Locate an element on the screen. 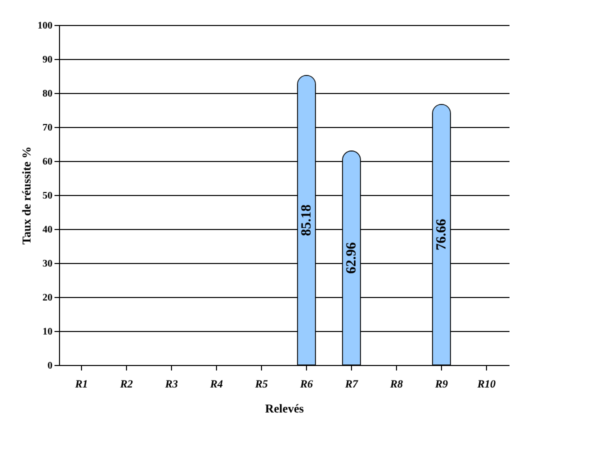 Image resolution: width=600 pixels, height=450 pixels. x-tick-label: R8 is located at coordinates (396, 384).